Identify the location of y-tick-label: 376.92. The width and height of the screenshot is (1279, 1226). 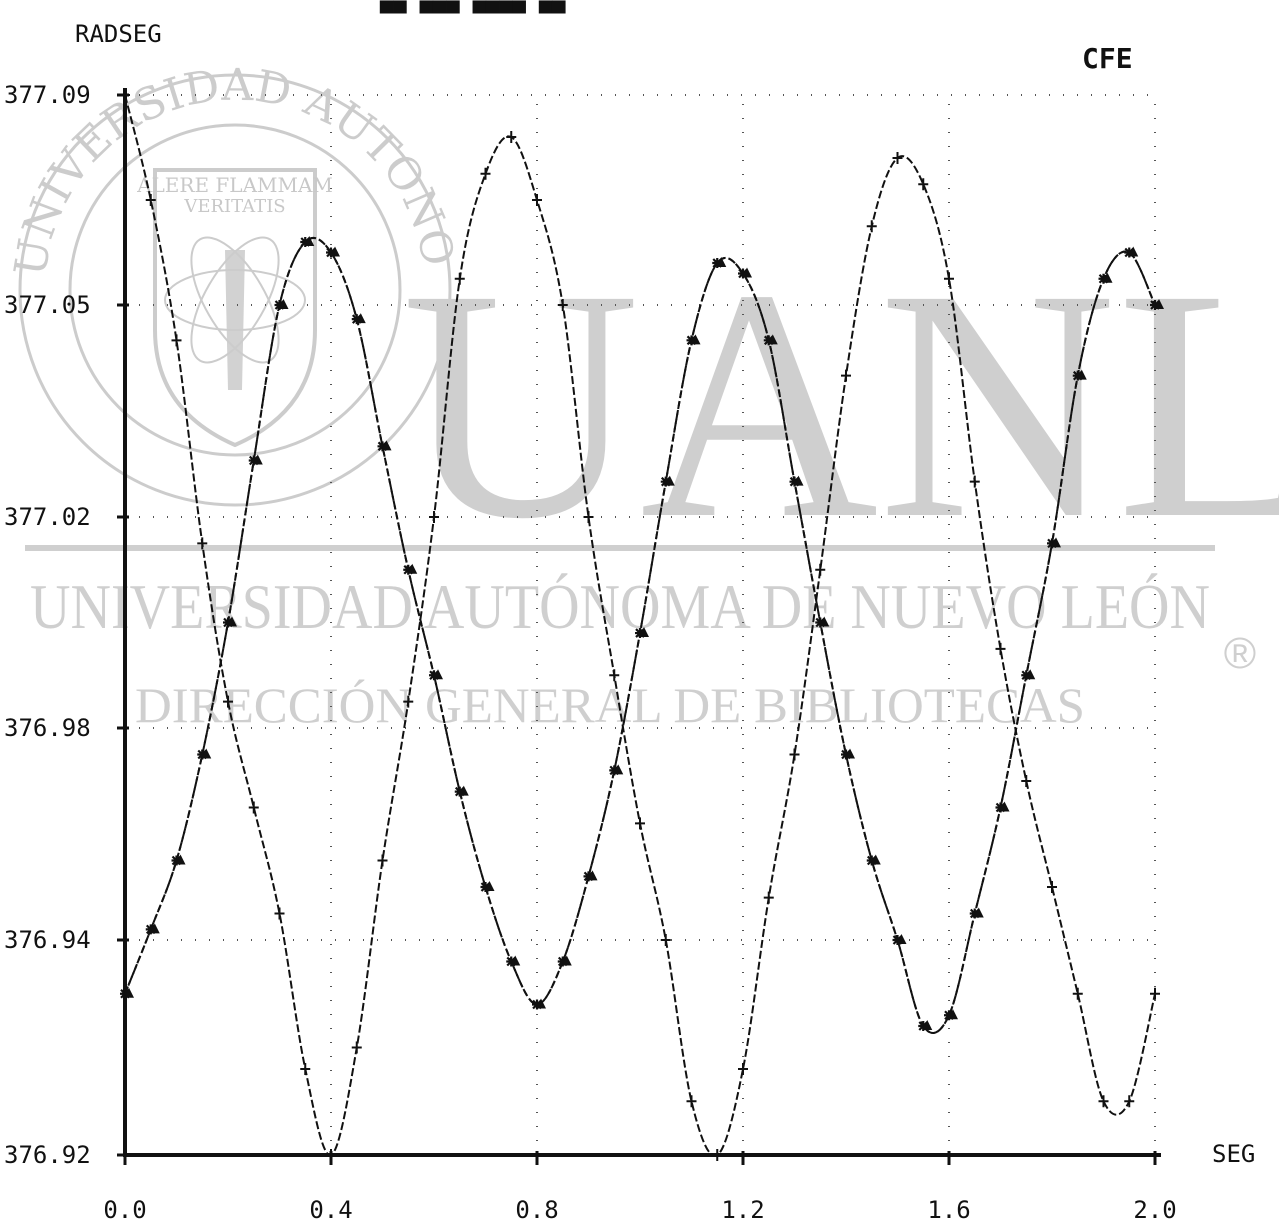
(47, 1155).